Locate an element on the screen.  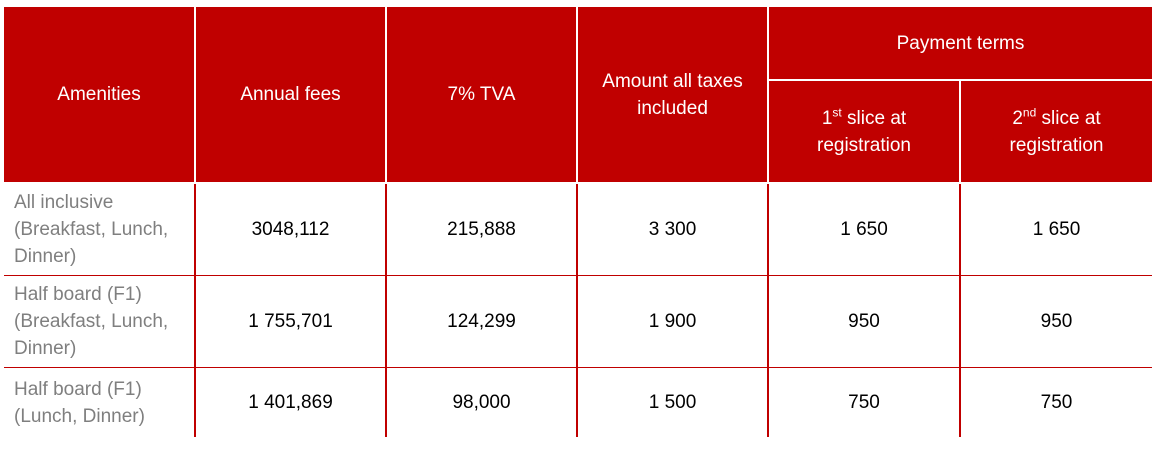
tva-cell: 98,000 is located at coordinates (481, 402).